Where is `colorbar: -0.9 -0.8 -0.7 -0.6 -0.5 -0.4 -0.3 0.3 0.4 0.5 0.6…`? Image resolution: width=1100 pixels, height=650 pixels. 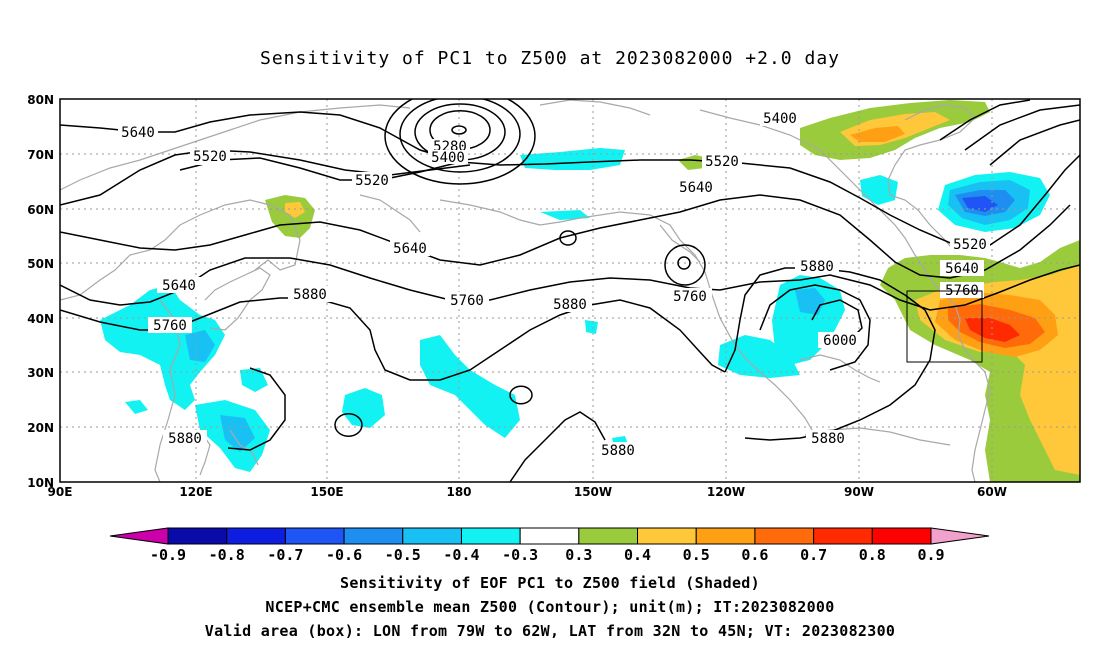 colorbar: -0.9 -0.8 -0.7 -0.6 -0.5 -0.4 -0.3 0.3 0.4 0.5 0.6… is located at coordinates (549, 545).